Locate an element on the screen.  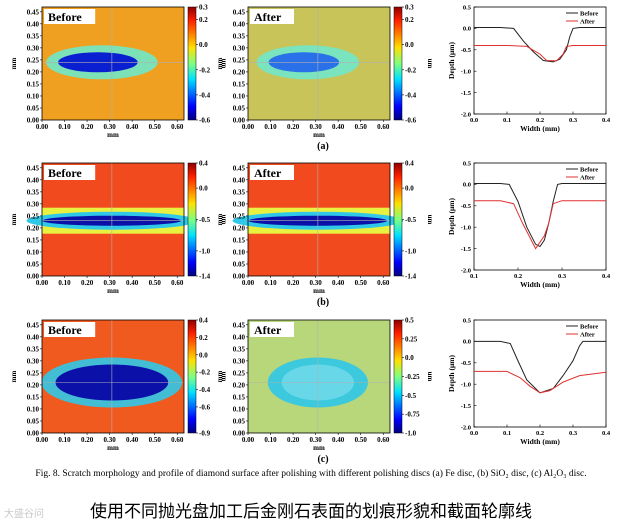
y-tick-label: 0.05 is located at coordinates (239, 264).